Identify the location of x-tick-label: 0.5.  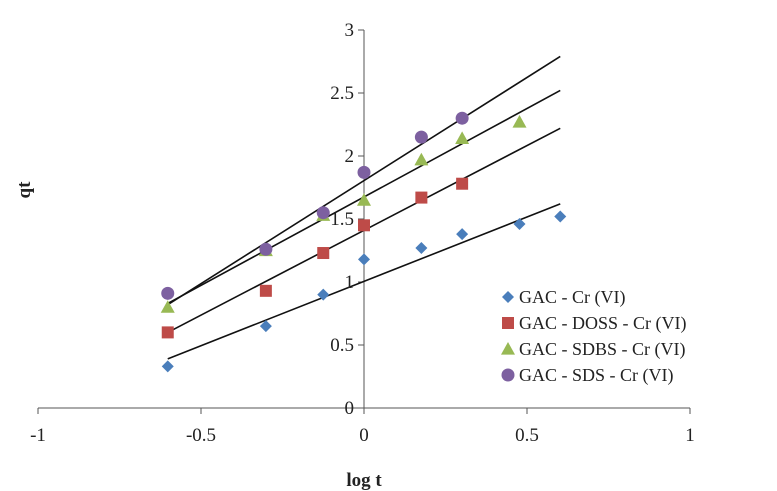
(527, 435).